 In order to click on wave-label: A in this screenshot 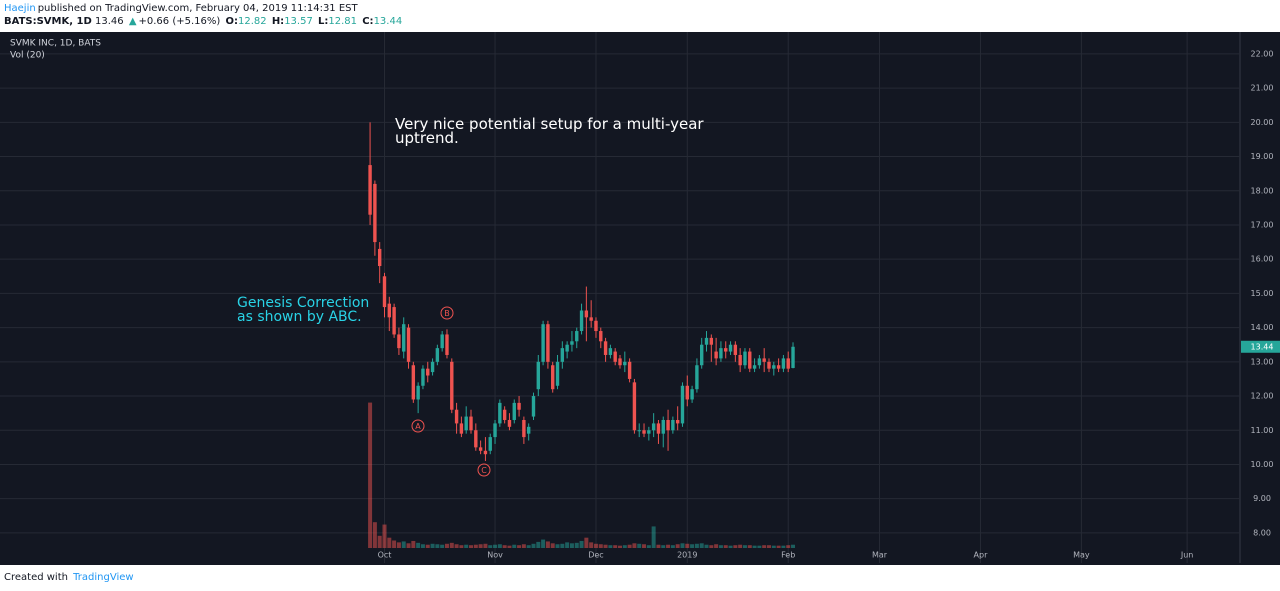, I will do `click(418, 426)`.